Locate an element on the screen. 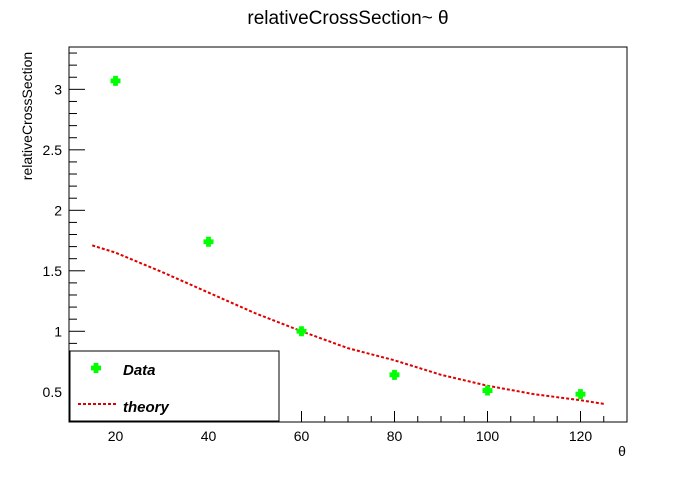  y-tick-label: 2.5 is located at coordinates (53, 150).